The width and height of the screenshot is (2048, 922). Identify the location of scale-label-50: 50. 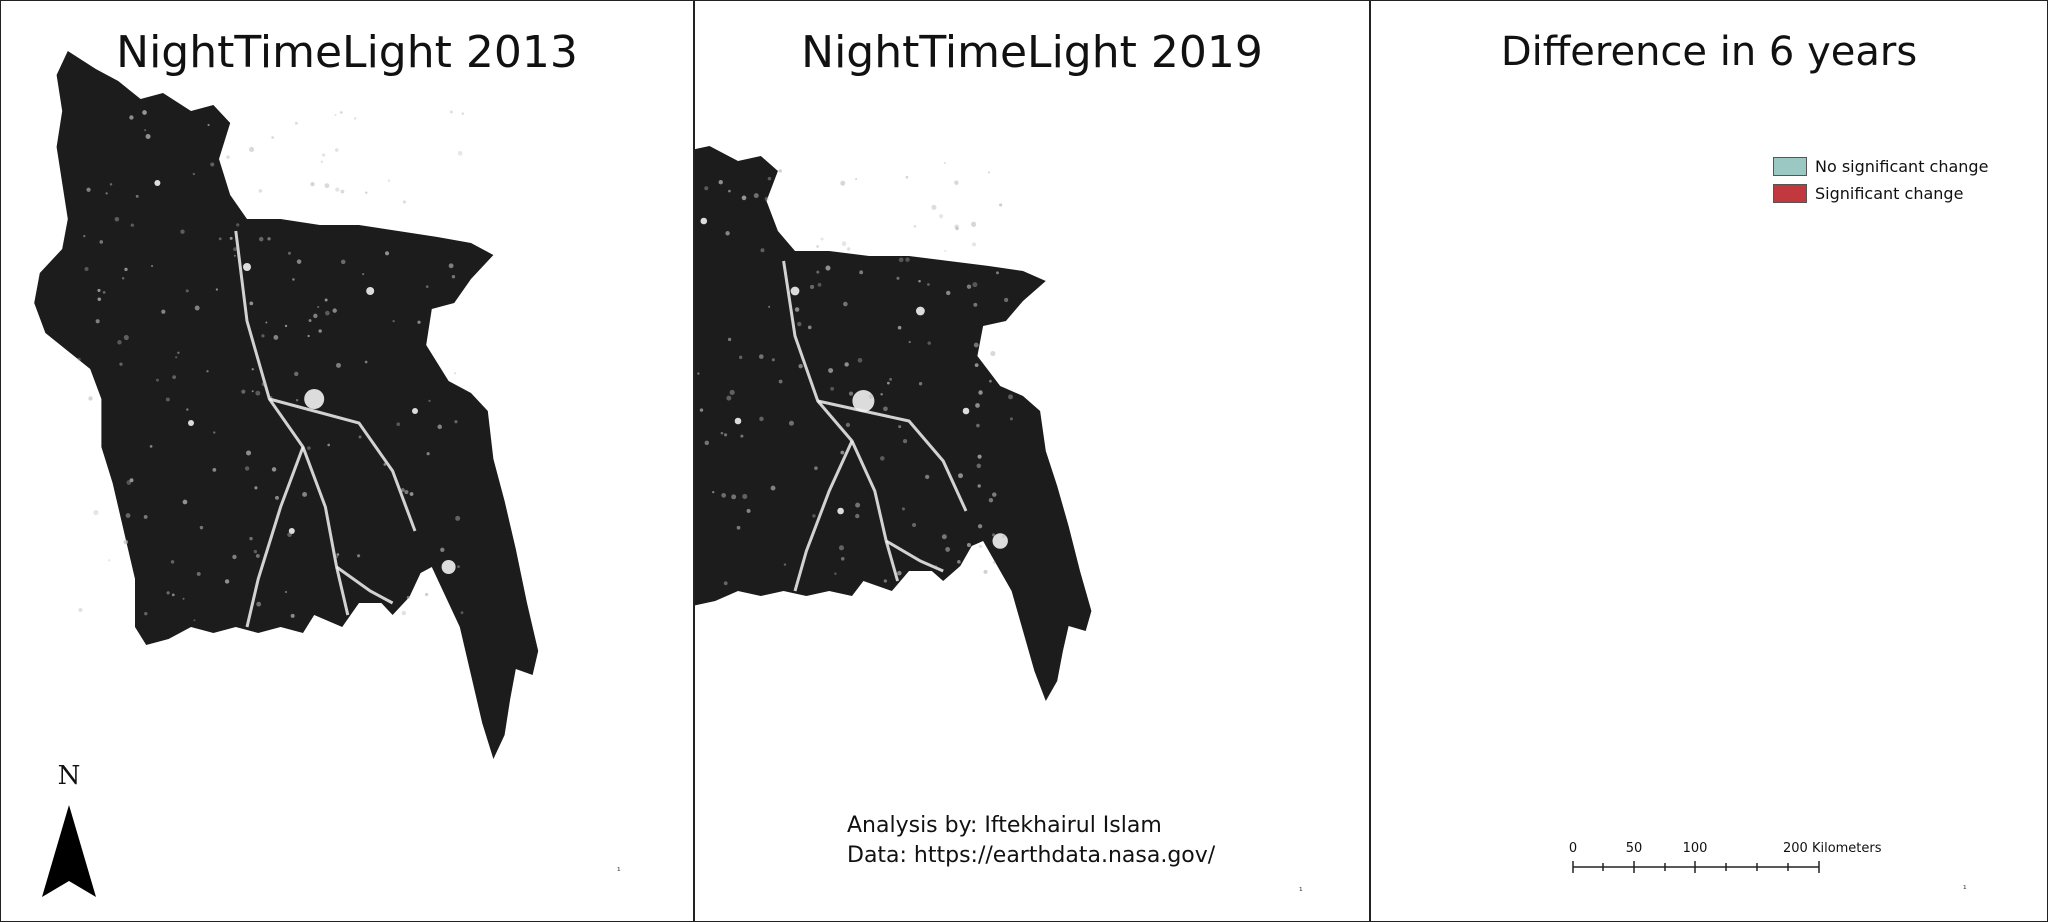
(1634, 848).